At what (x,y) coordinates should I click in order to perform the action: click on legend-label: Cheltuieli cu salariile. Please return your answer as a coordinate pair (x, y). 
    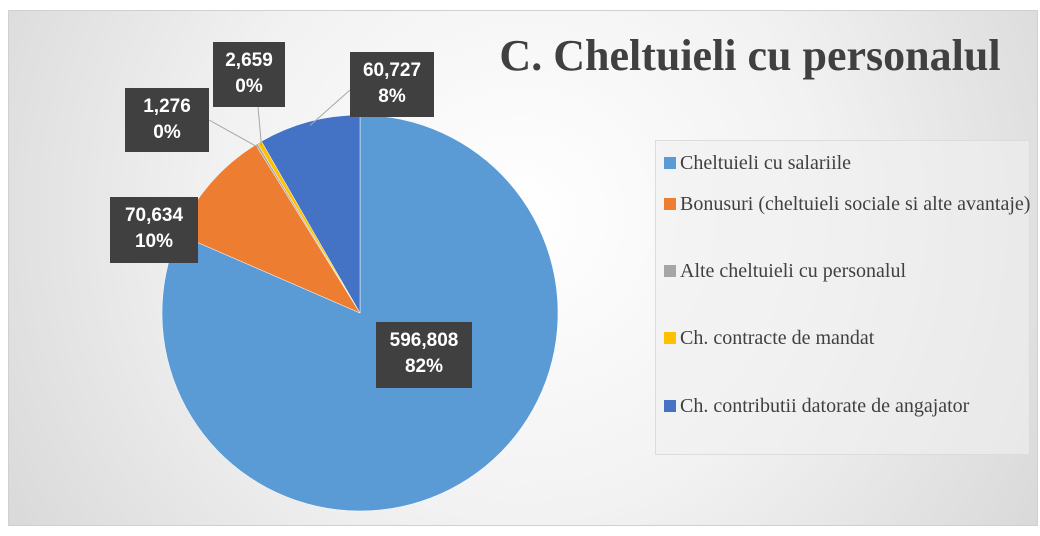
    Looking at the image, I should click on (766, 163).